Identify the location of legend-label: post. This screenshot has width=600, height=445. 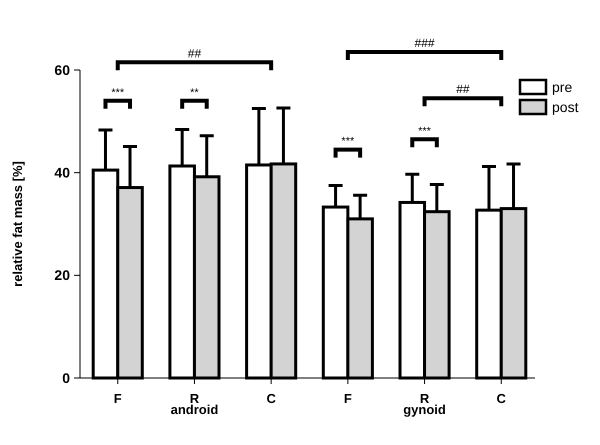
(565, 106).